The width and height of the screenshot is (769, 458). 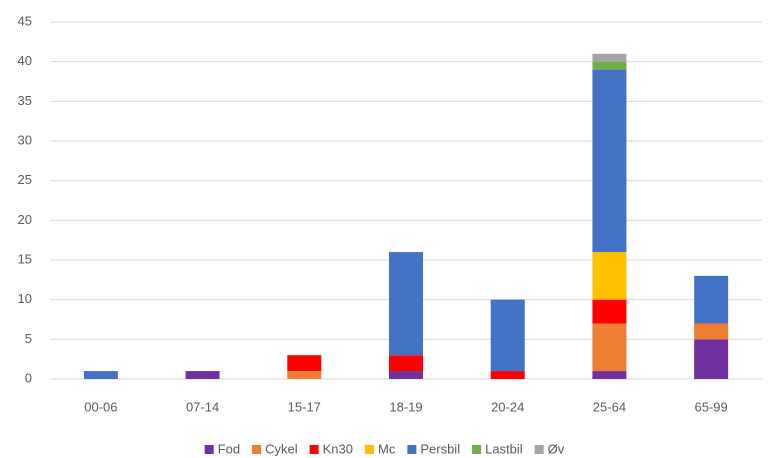 What do you see at coordinates (25, 298) in the screenshot?
I see `y-tick-label: 10` at bounding box center [25, 298].